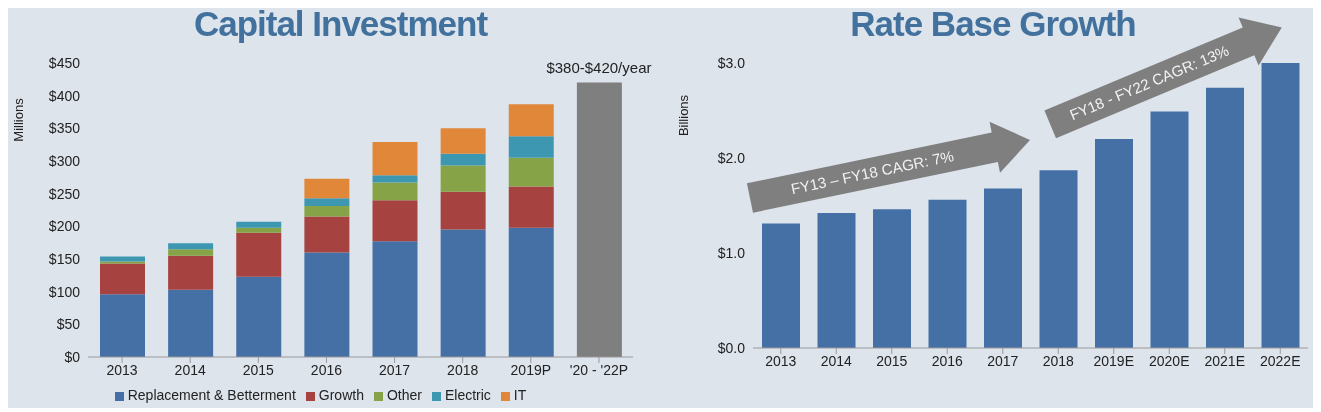  Describe the element at coordinates (1280, 360) in the screenshot. I see `x-tick-label: 2022E` at that location.